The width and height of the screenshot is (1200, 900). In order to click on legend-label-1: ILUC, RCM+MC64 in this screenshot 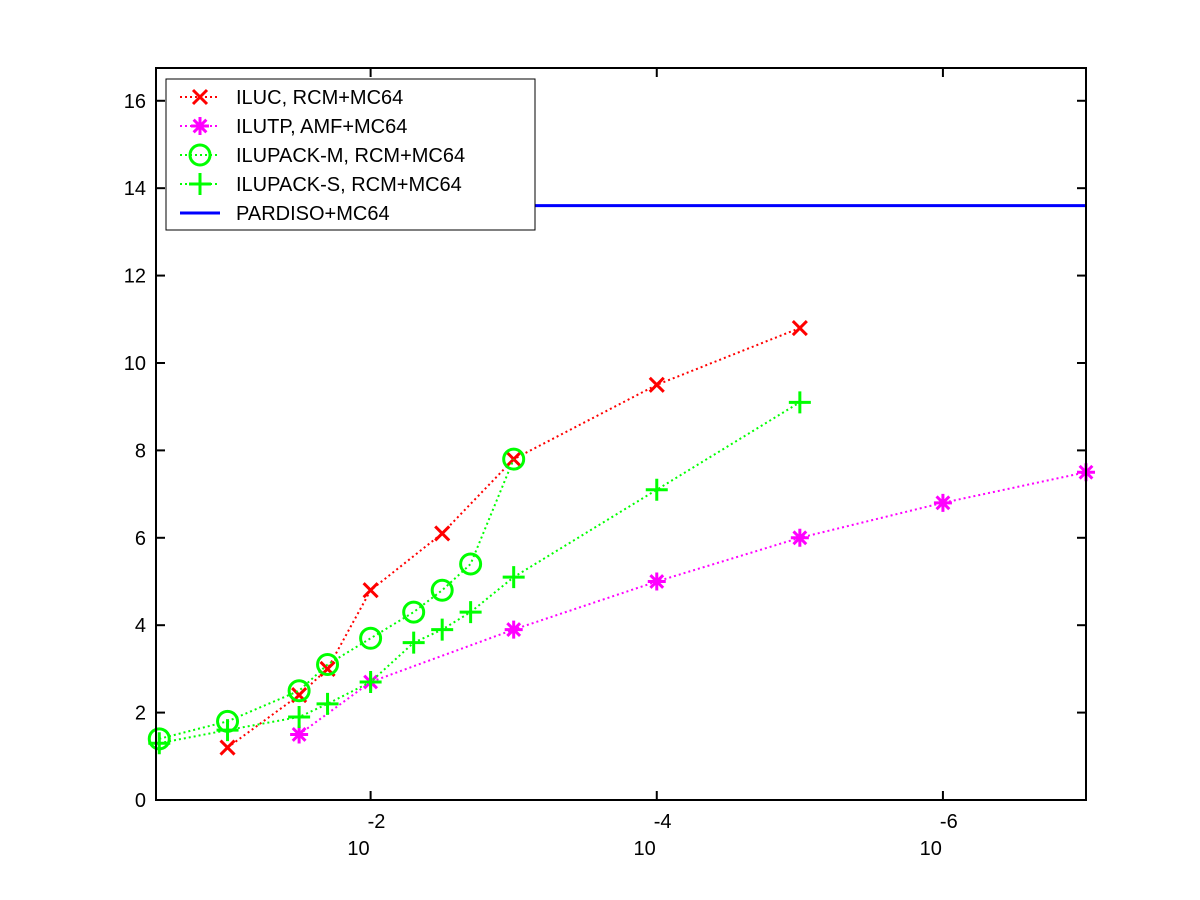, I will do `click(319, 98)`.